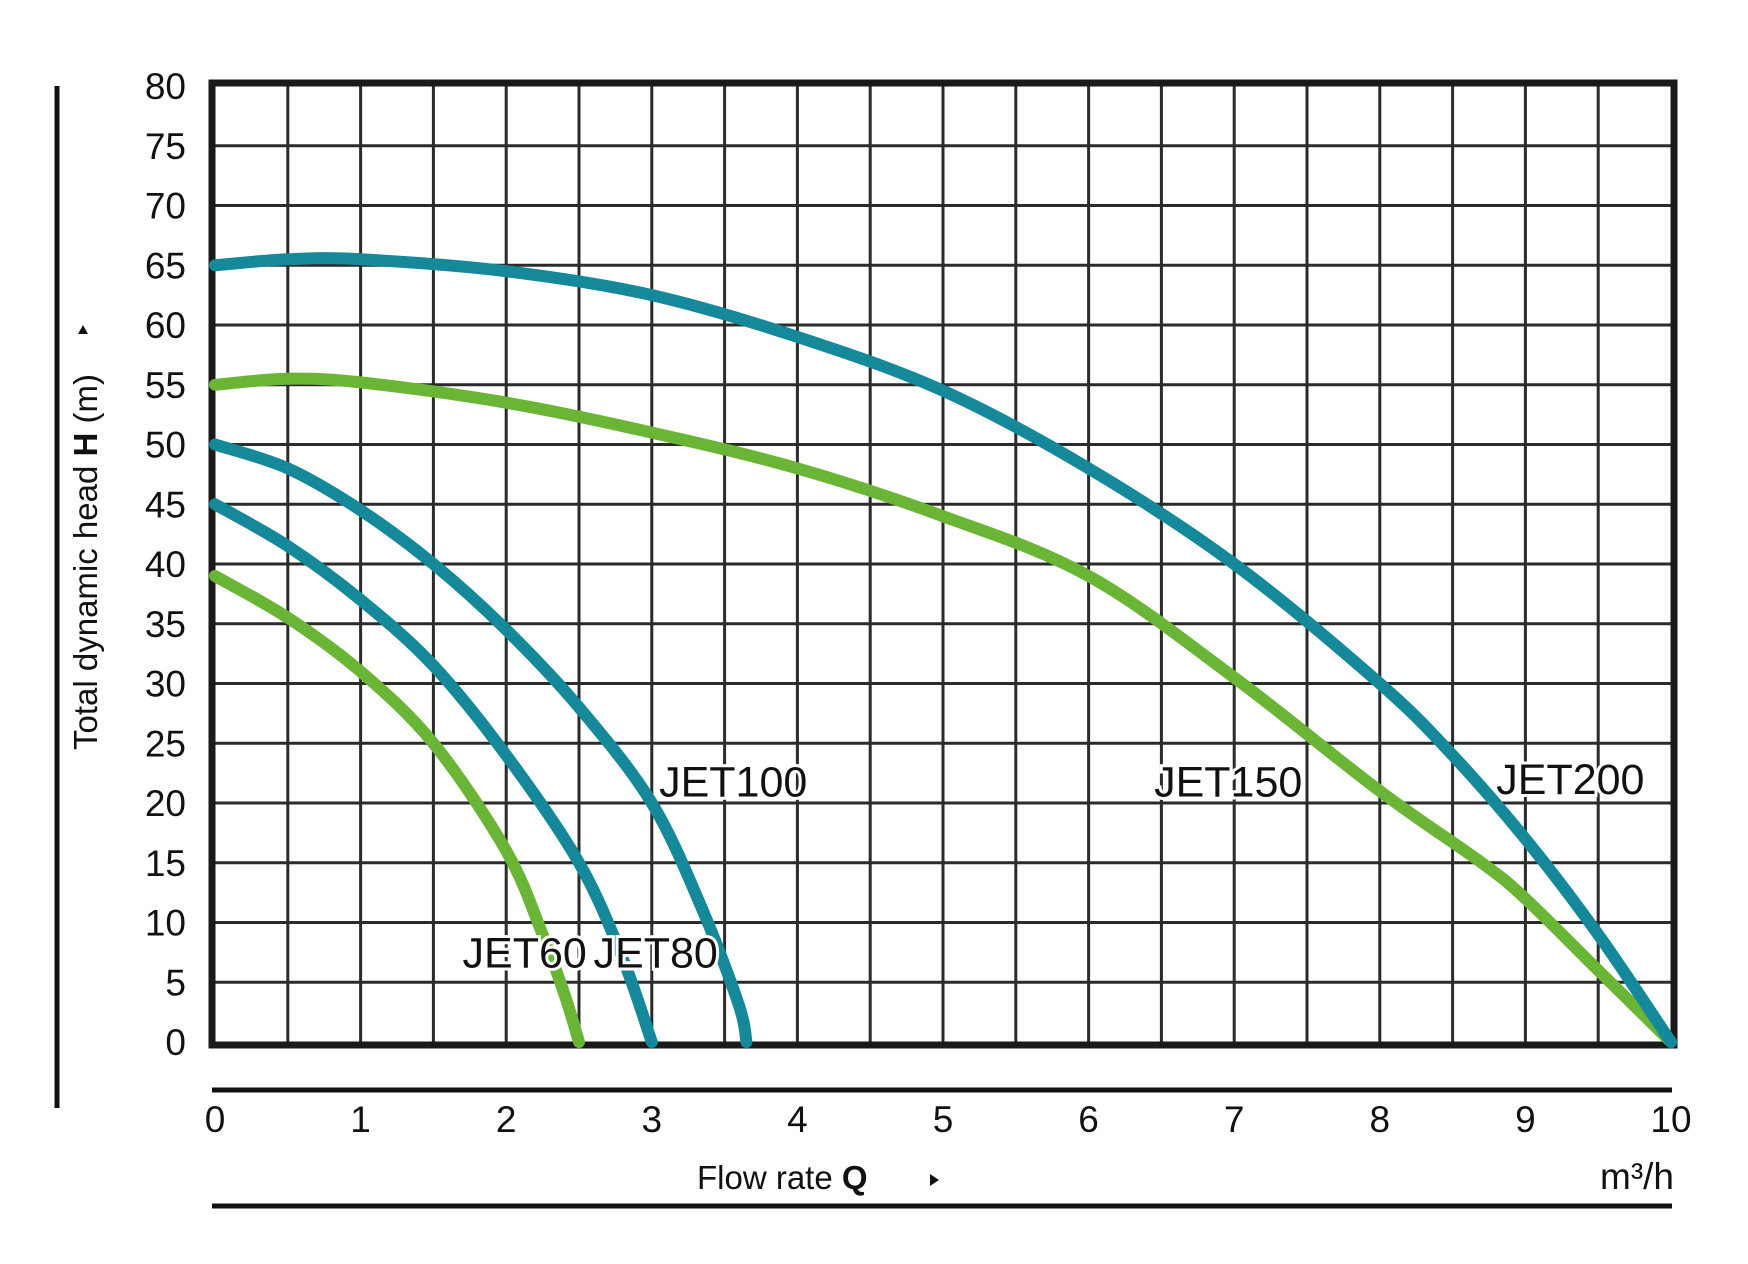 The width and height of the screenshot is (1748, 1264). I want to click on x-tick-label: 4, so click(797, 1119).